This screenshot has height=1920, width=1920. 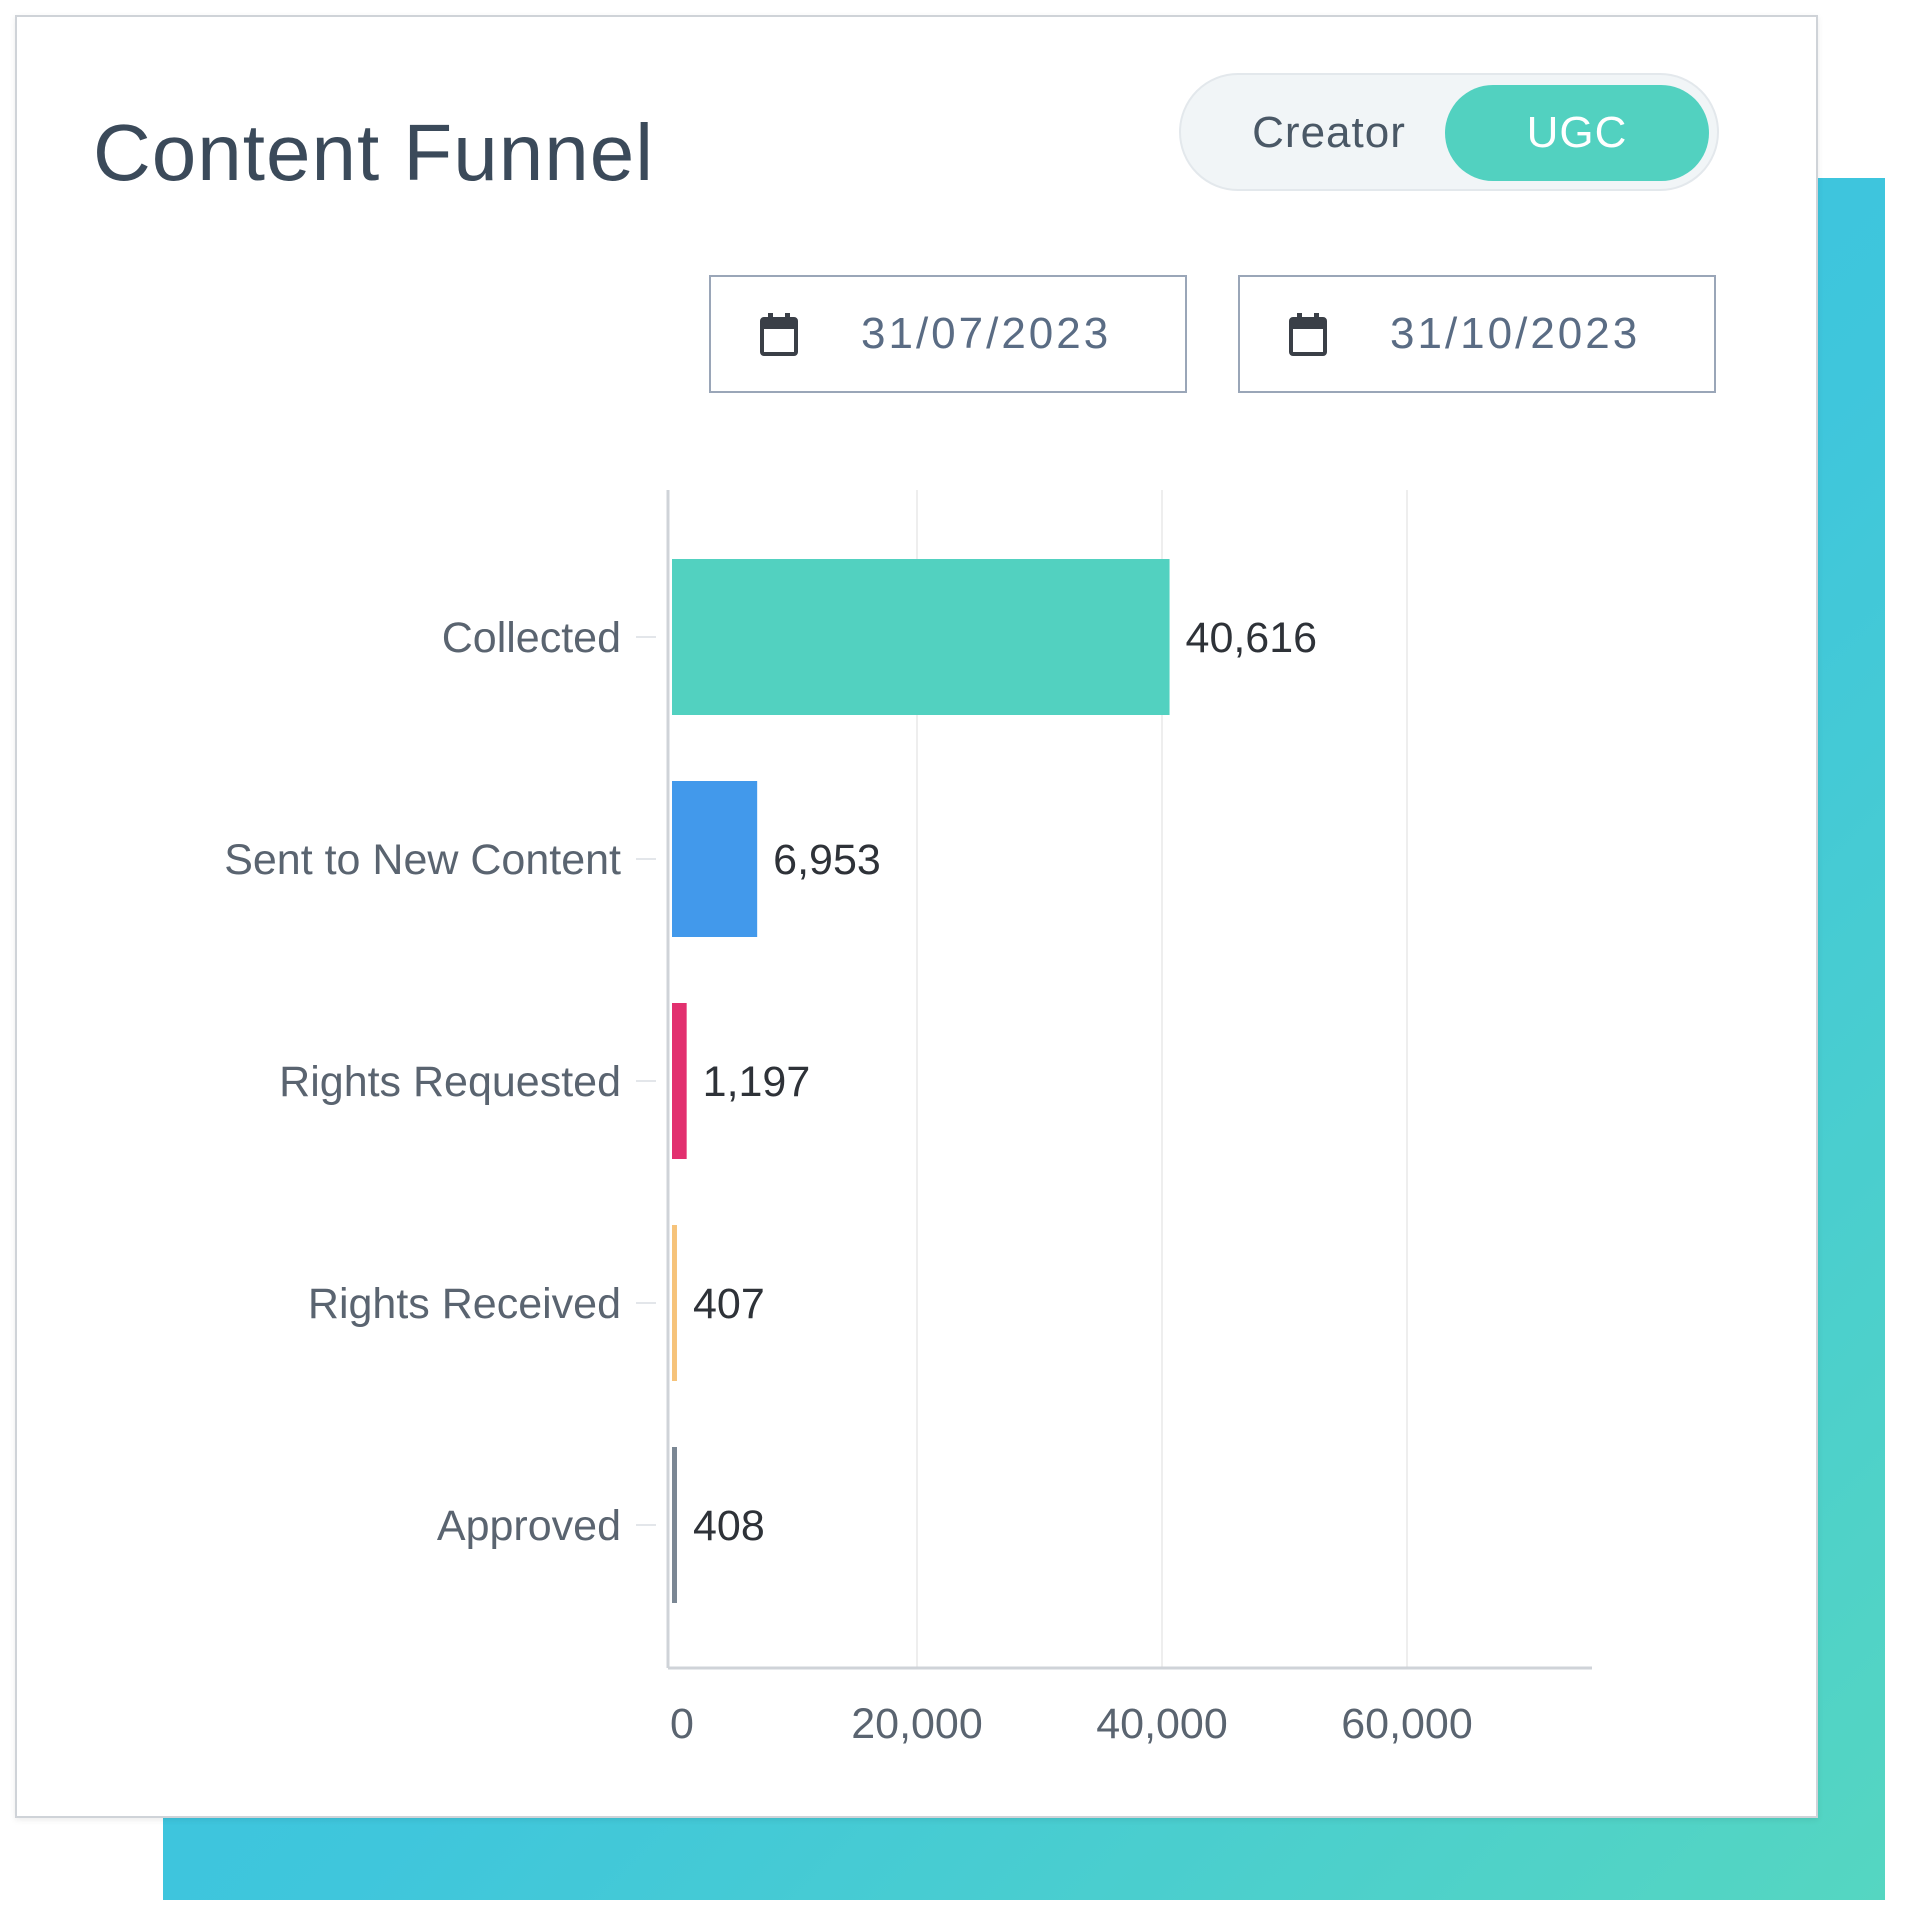 What do you see at coordinates (715, 859) in the screenshot?
I see `bar-sent-to-new-content` at bounding box center [715, 859].